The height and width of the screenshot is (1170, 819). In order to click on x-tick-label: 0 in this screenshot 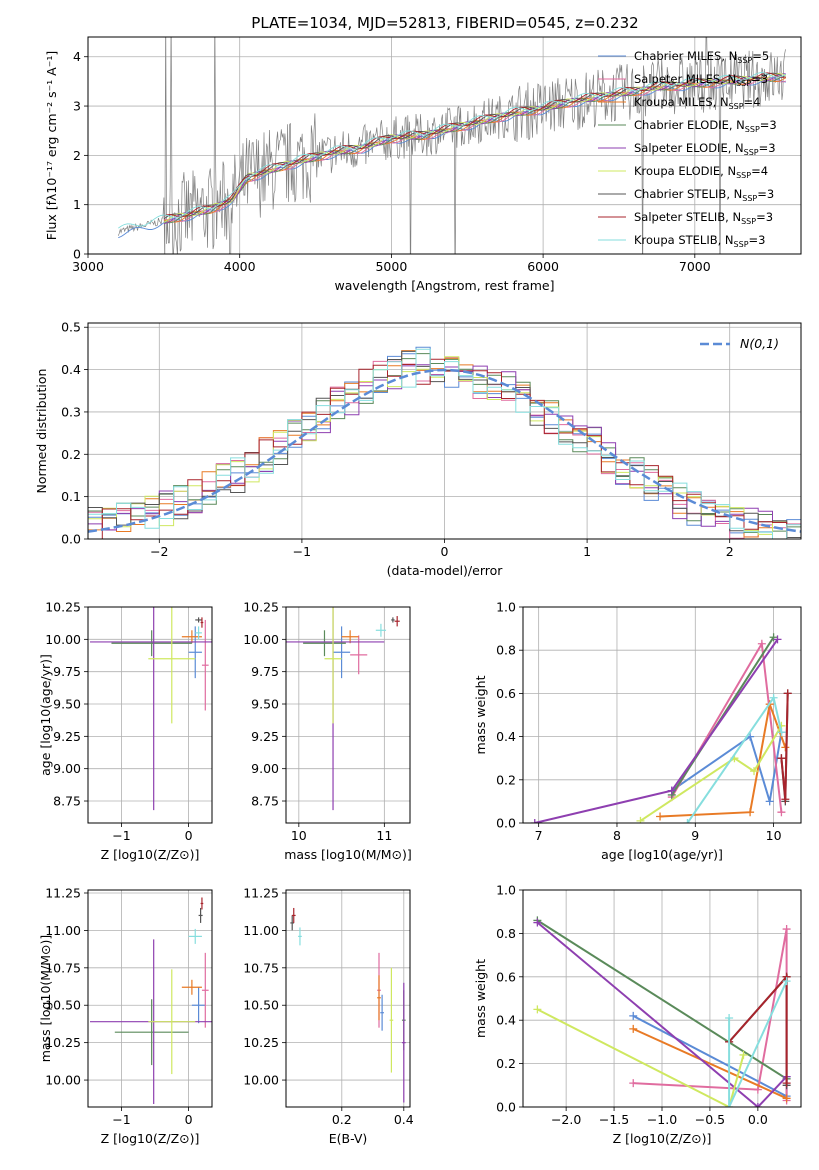, I will do `click(445, 551)`.